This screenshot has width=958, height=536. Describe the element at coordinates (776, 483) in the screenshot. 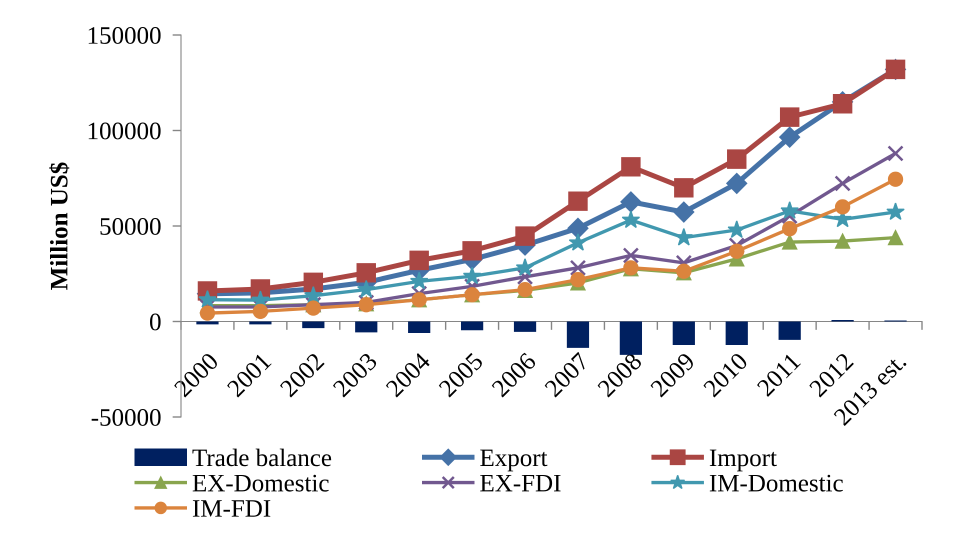

I see `legend-label: IM-Domestic` at that location.